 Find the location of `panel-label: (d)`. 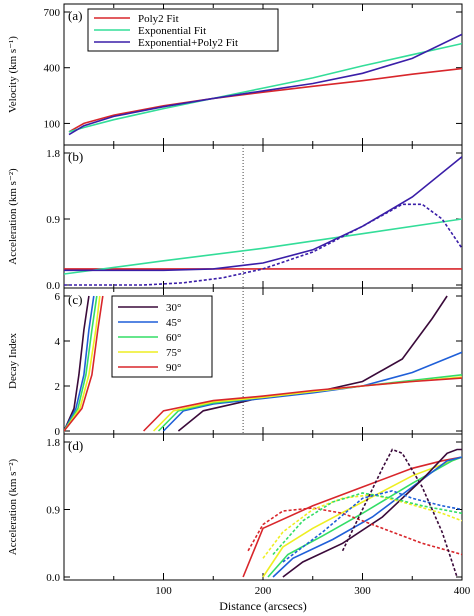

panel-label: (d) is located at coordinates (75, 445).